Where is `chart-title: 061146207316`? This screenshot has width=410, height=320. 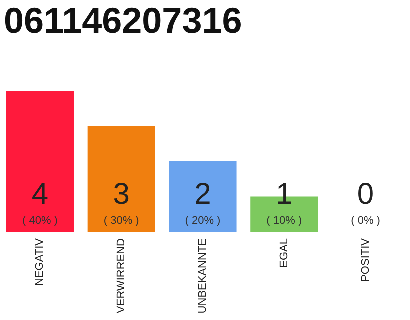 chart-title: 061146207316 is located at coordinates (123, 20).